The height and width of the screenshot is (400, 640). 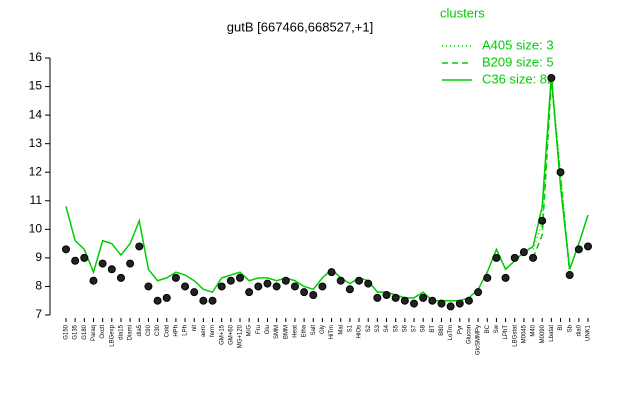 I want to click on x-tick-label: Glu, so click(x=268, y=329).